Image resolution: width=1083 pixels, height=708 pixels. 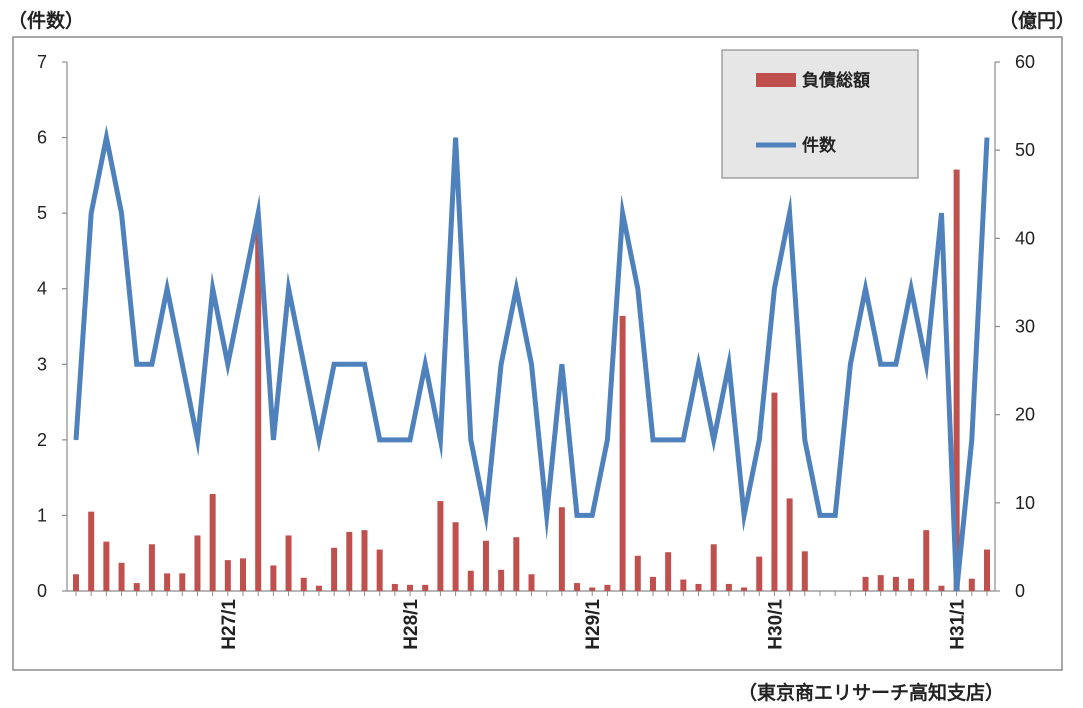 What do you see at coordinates (411, 624) in the screenshot?
I see `x-tick-label: H28/1` at bounding box center [411, 624].